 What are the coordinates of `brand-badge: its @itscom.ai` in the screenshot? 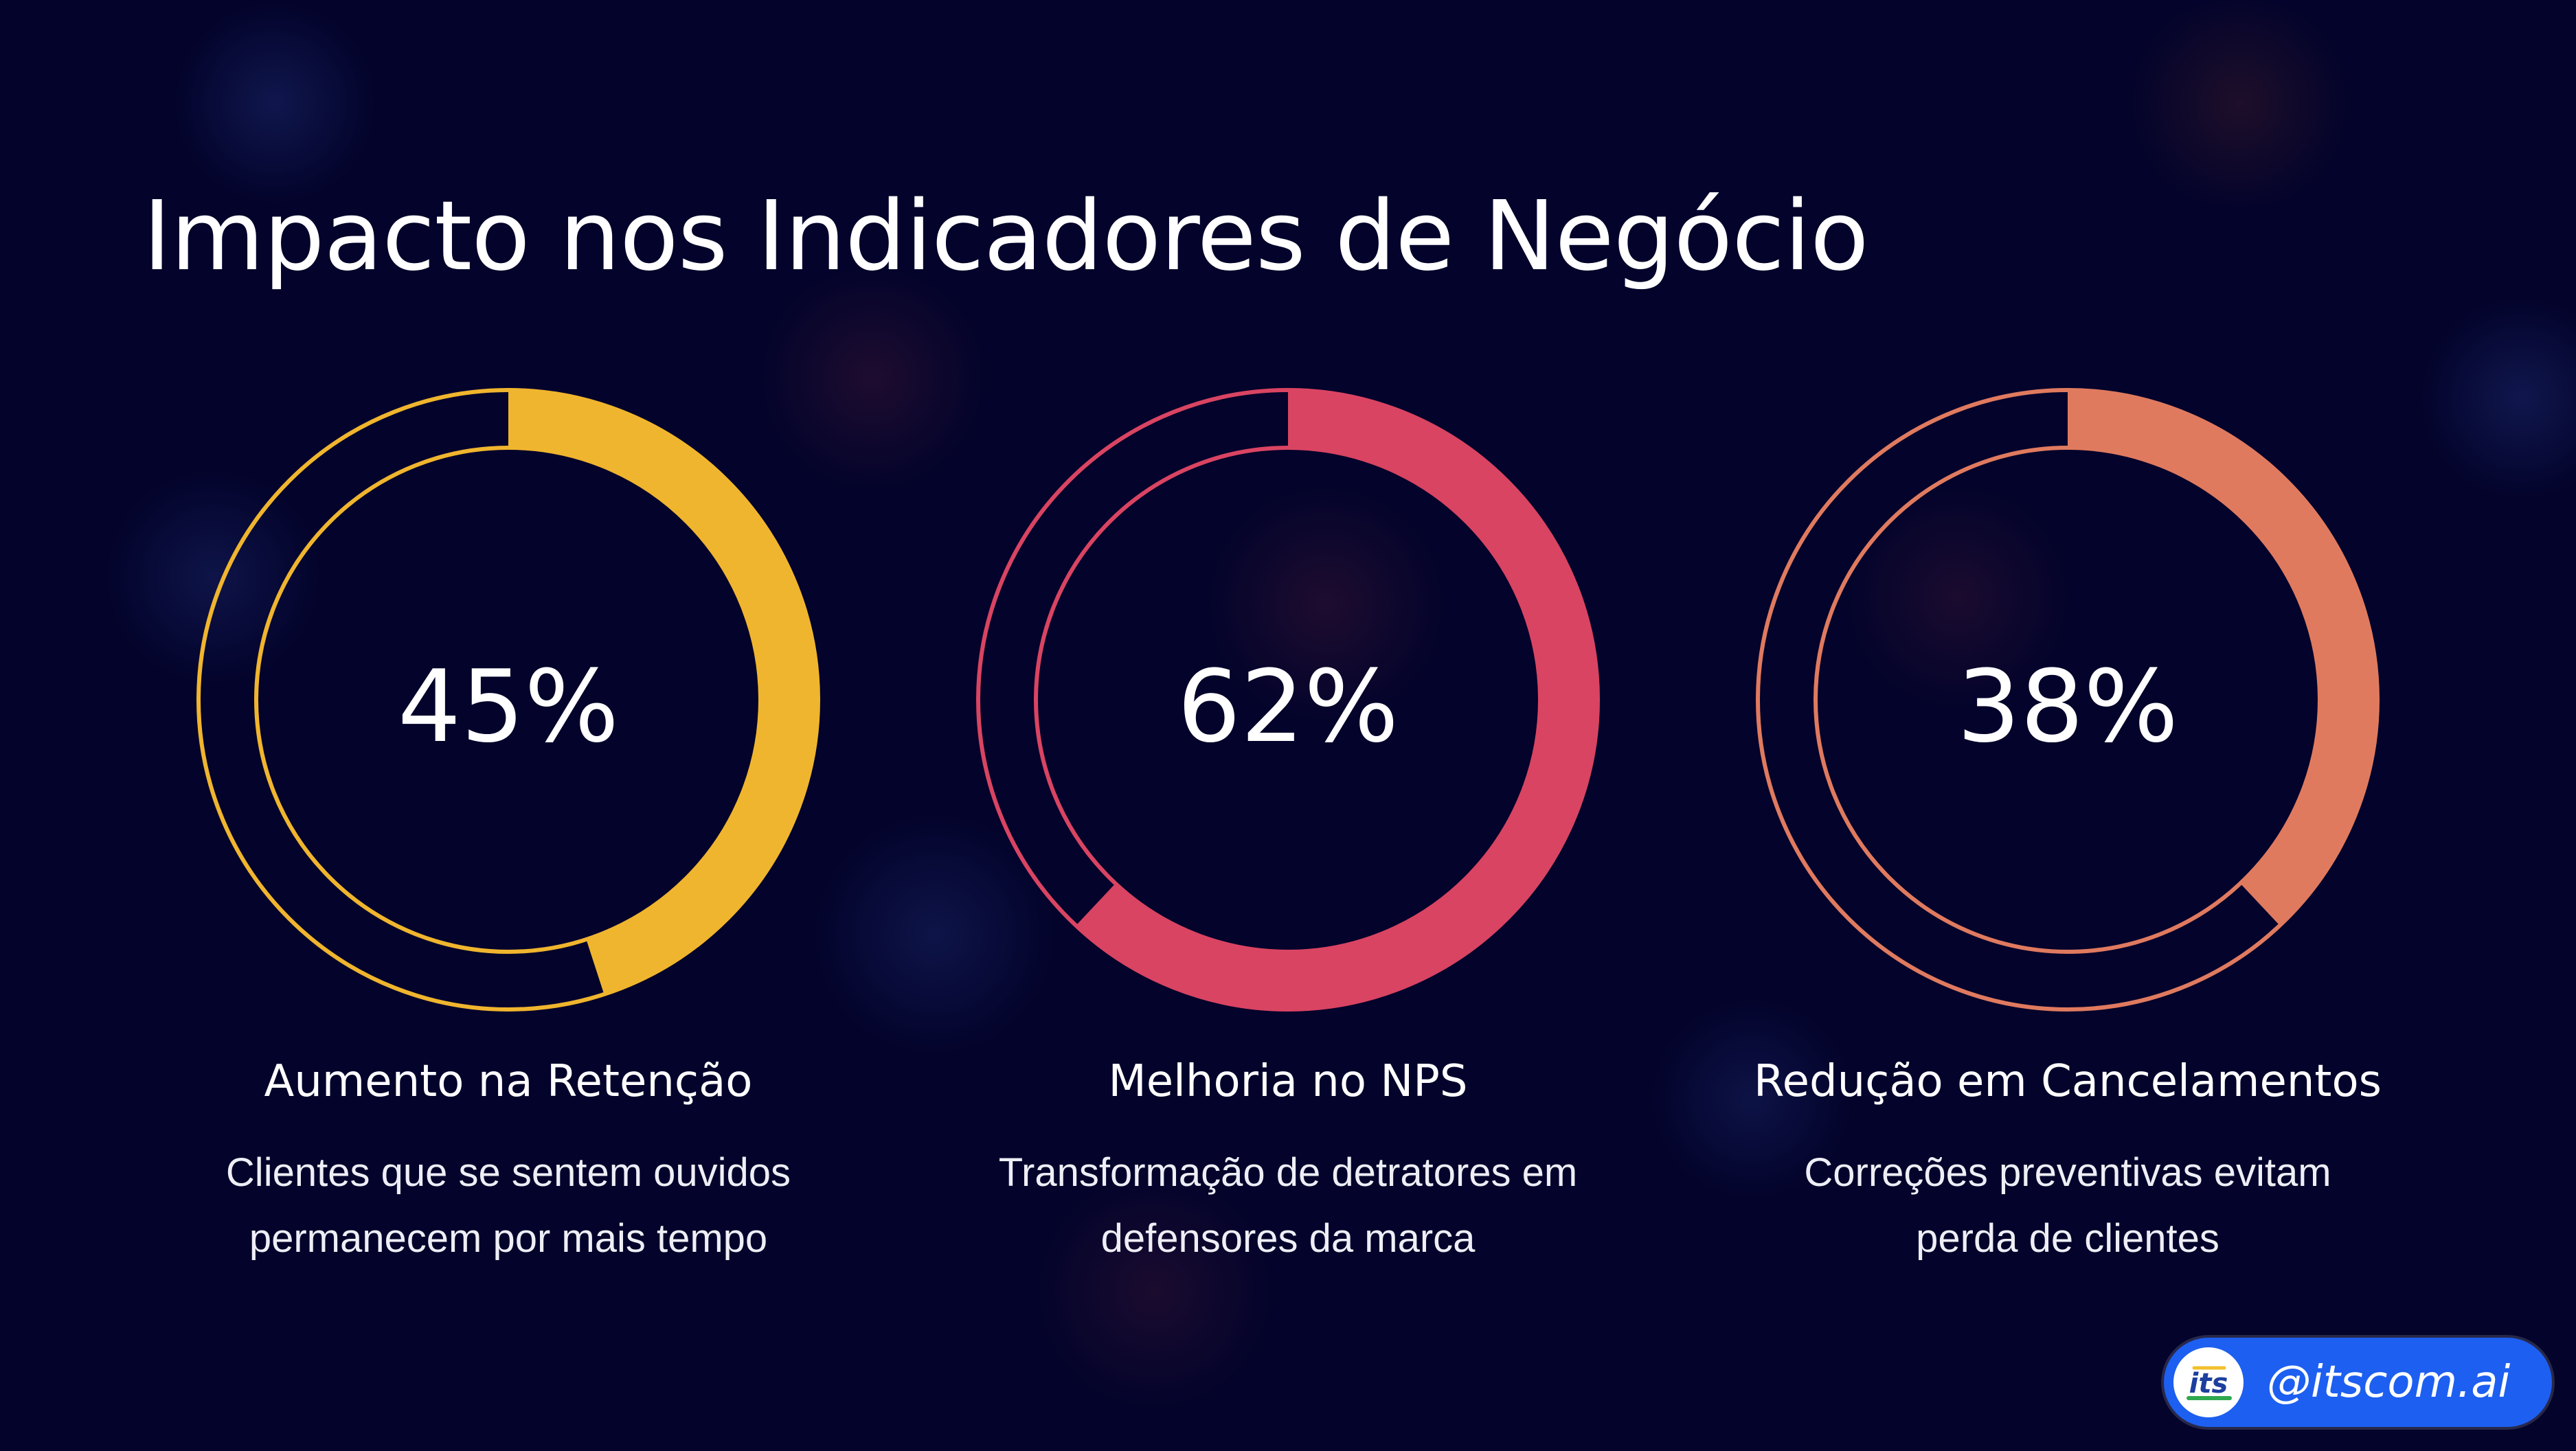 It's located at (2358, 1382).